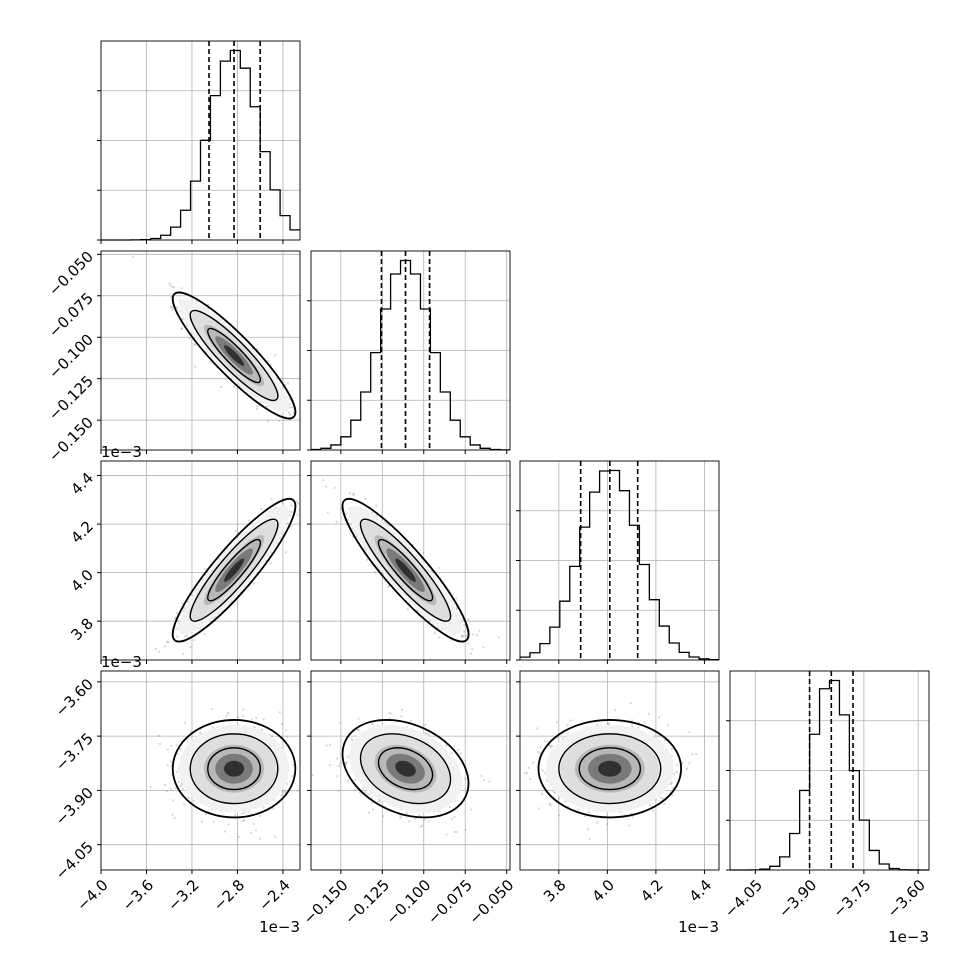 Image resolution: width=970 pixels, height=970 pixels. Describe the element at coordinates (234, 768) in the screenshot. I see `density-shading` at that location.